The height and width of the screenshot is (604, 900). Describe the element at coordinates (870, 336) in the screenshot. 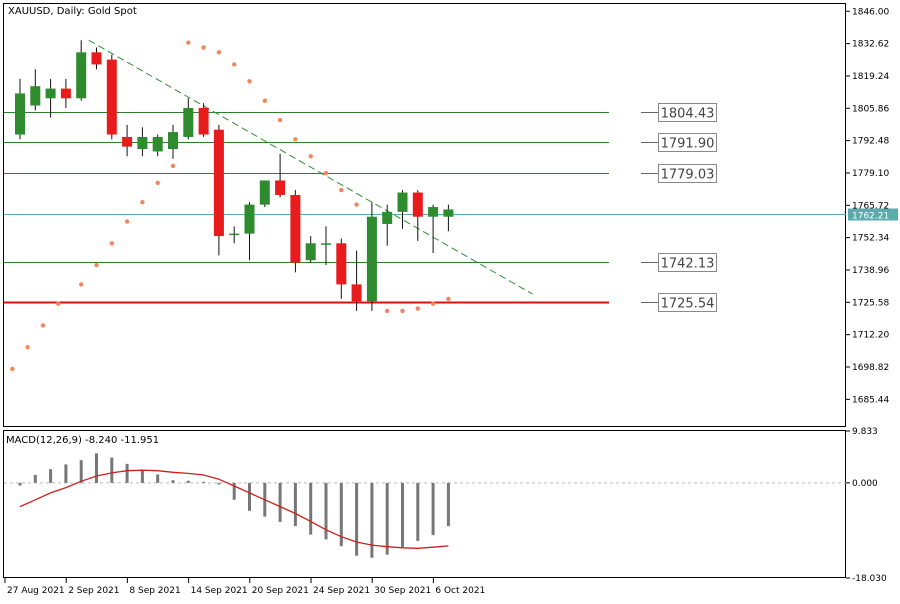

I see `price-tick-label-10: 1712.20` at that location.